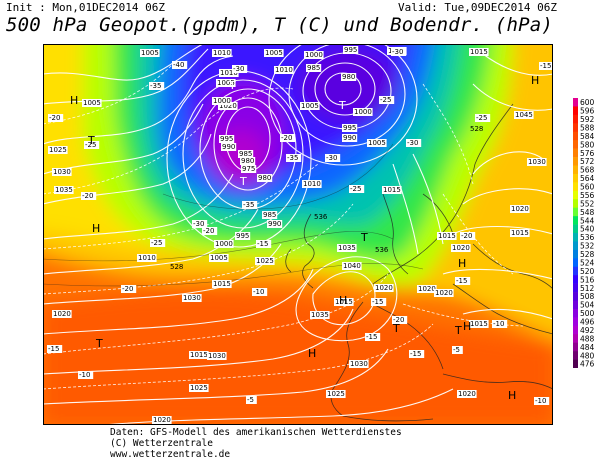 Image resolution: width=600 pixels, height=463 pixels. I want to click on scale-label: 496, so click(587, 322).